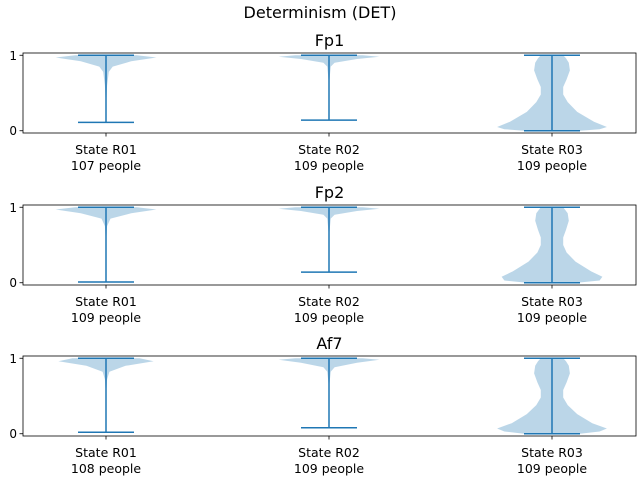 The height and width of the screenshot is (480, 640). Describe the element at coordinates (329, 343) in the screenshot. I see `subplot-title: Af7` at that location.